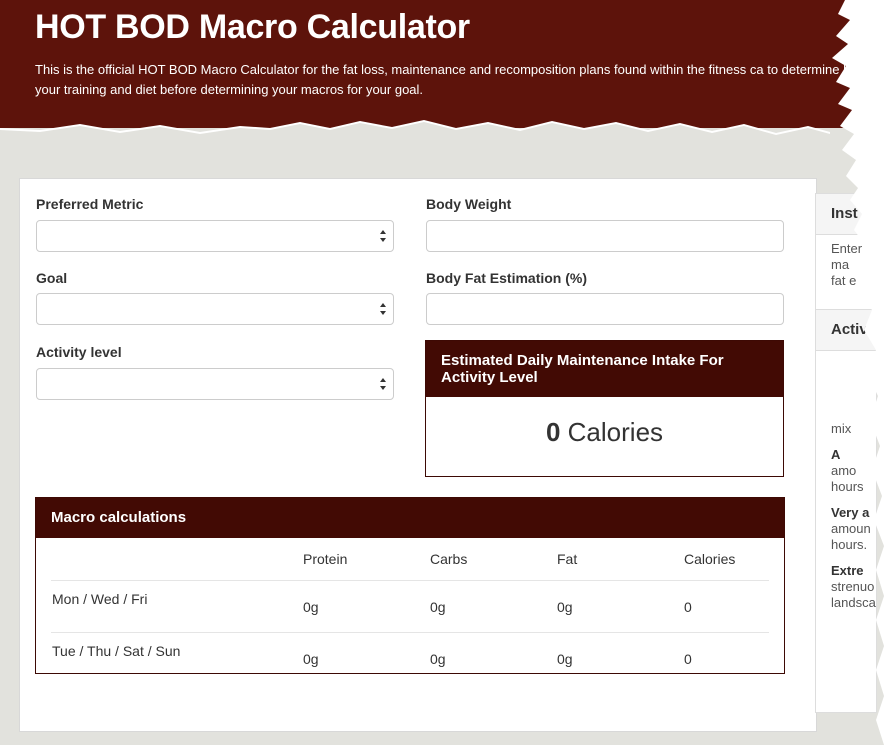 The width and height of the screenshot is (886, 745). What do you see at coordinates (215, 236) in the screenshot?
I see `preferred-metric-select` at bounding box center [215, 236].